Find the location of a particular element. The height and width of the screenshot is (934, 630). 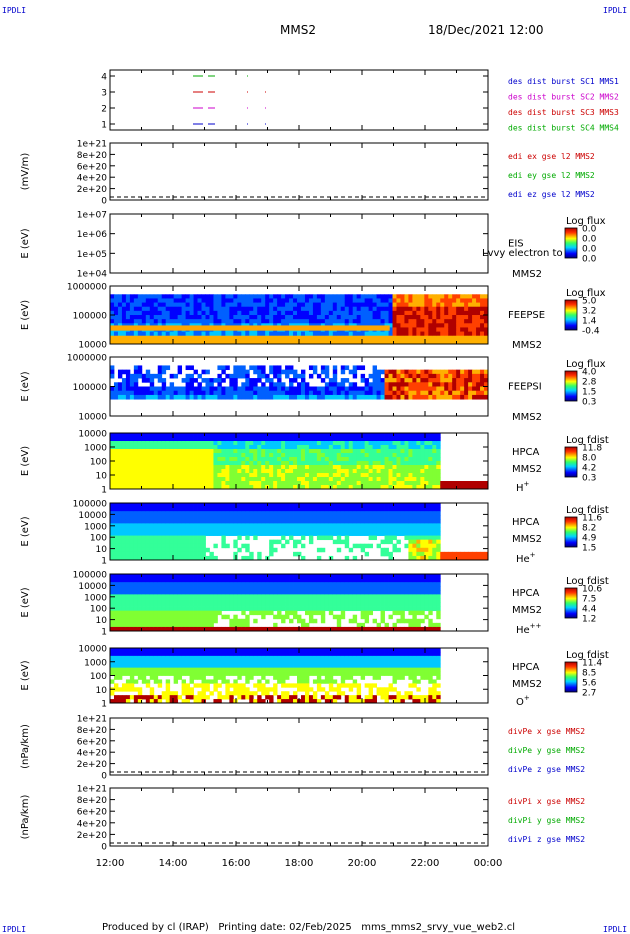

spacecraft-name: MMS2 is located at coordinates (527, 417).